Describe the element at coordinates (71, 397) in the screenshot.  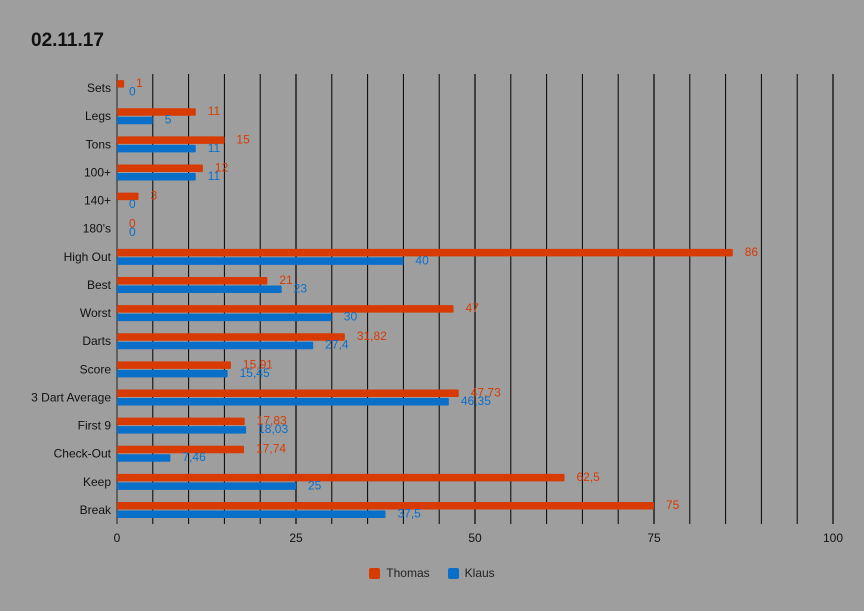
I see `category-label: 3 Dart Average` at that location.